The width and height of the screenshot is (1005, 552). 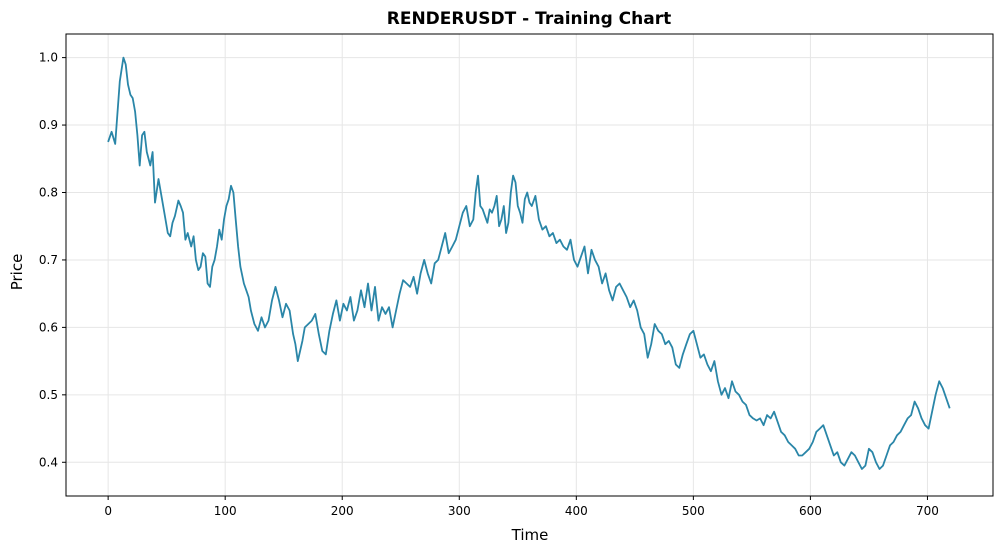 What do you see at coordinates (108, 511) in the screenshot?
I see `x-tick-label: 0` at bounding box center [108, 511].